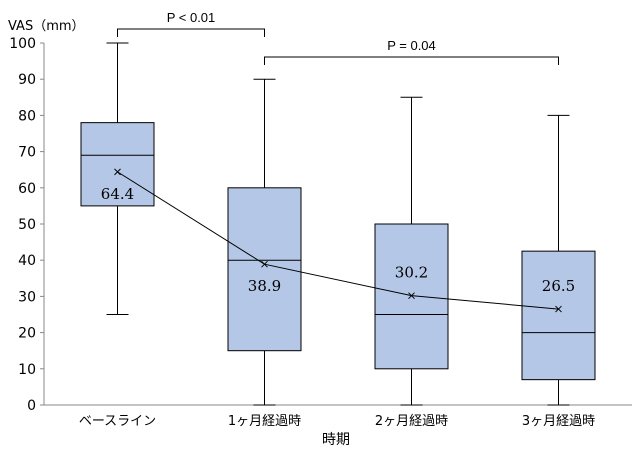  Describe the element at coordinates (27, 334) in the screenshot. I see `y-tick-label: 20` at that location.